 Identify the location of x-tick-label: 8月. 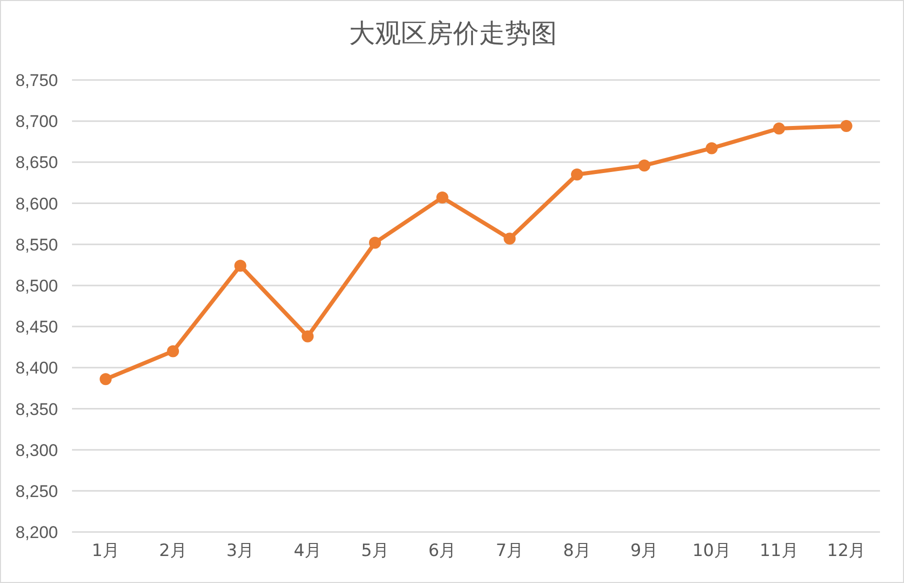
(577, 551).